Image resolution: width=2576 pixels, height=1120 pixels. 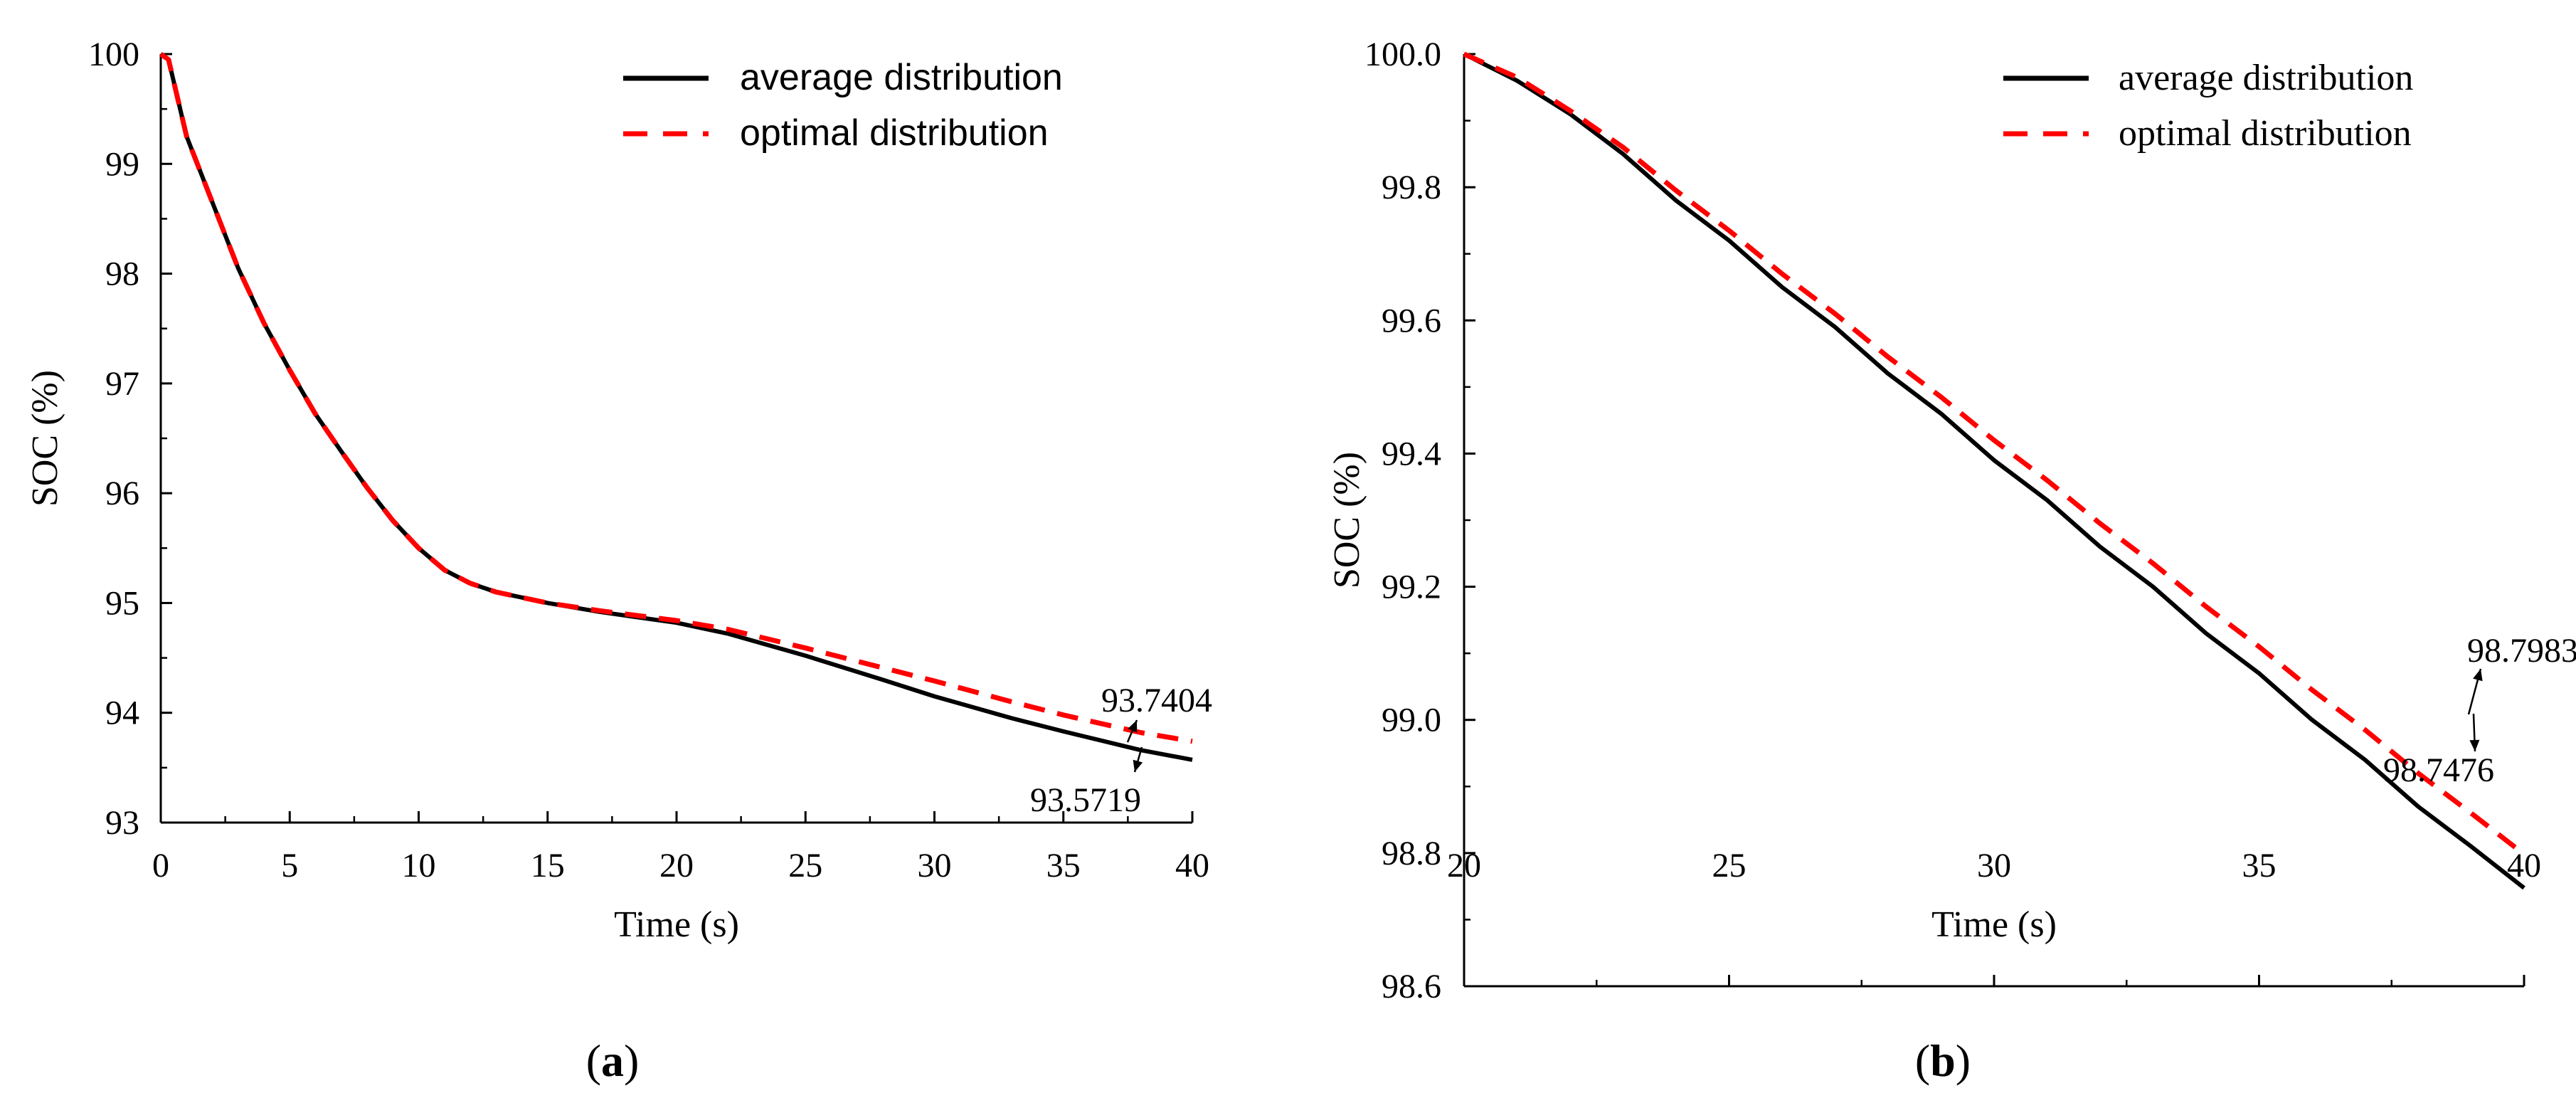 I want to click on y-tick-label: 99.8, so click(x=1412, y=187).